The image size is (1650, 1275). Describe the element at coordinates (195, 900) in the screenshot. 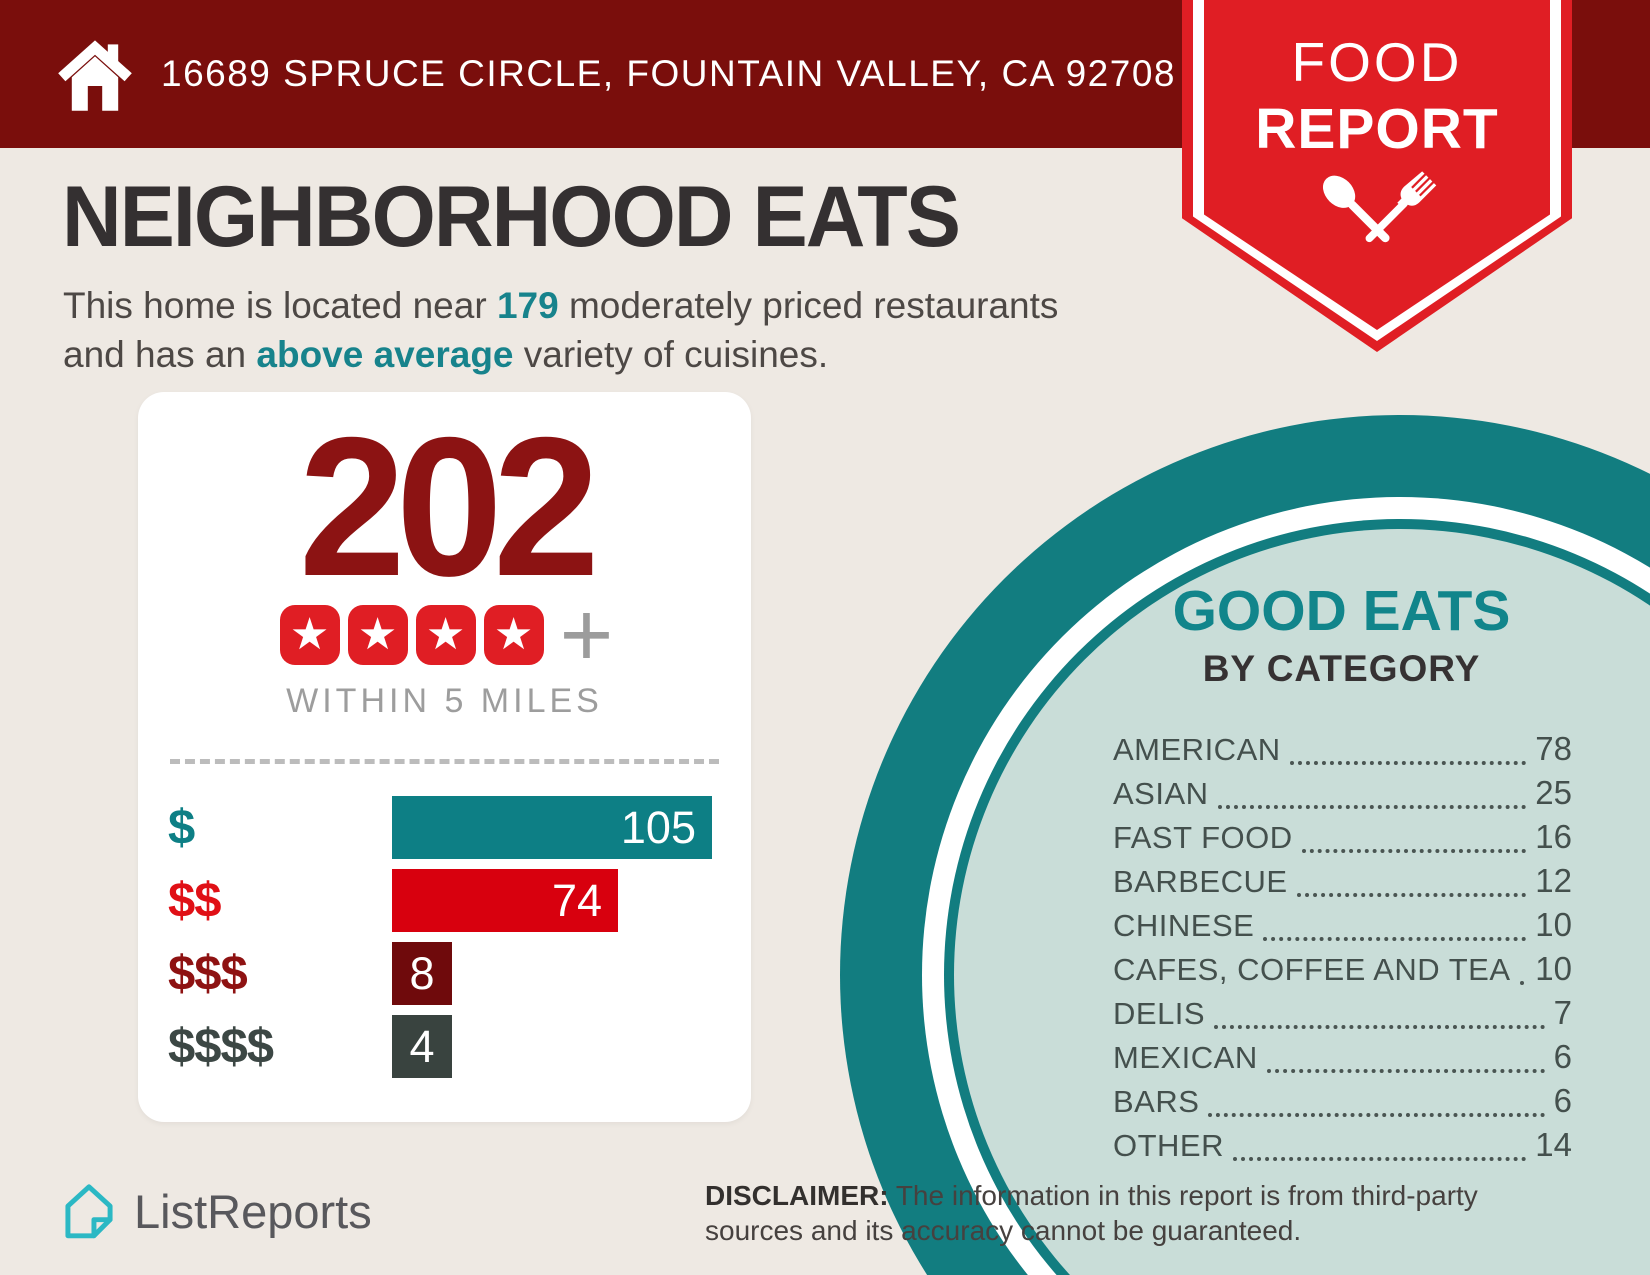

I see `price-level-label: $$` at that location.